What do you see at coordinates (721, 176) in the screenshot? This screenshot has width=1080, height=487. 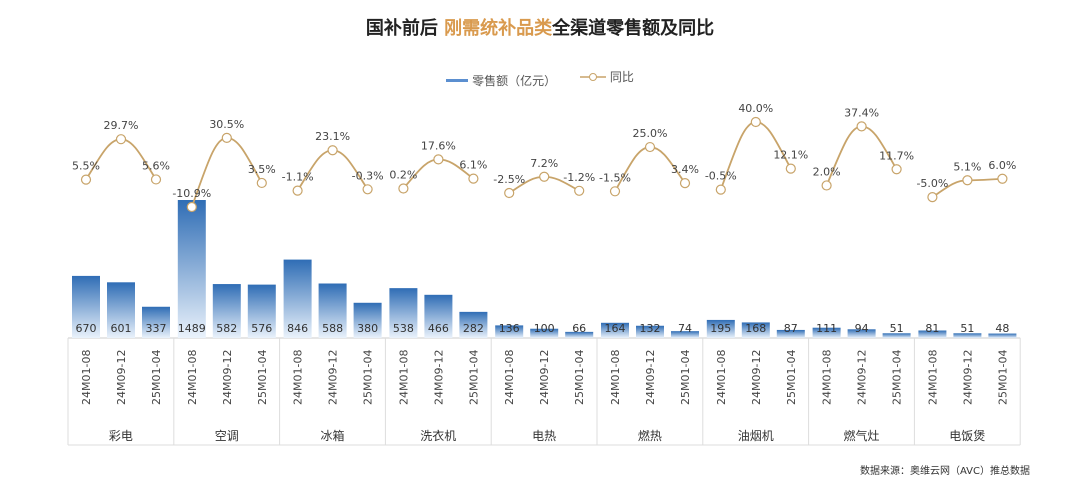 I see `yoy-value-label: -0.5%` at bounding box center [721, 176].